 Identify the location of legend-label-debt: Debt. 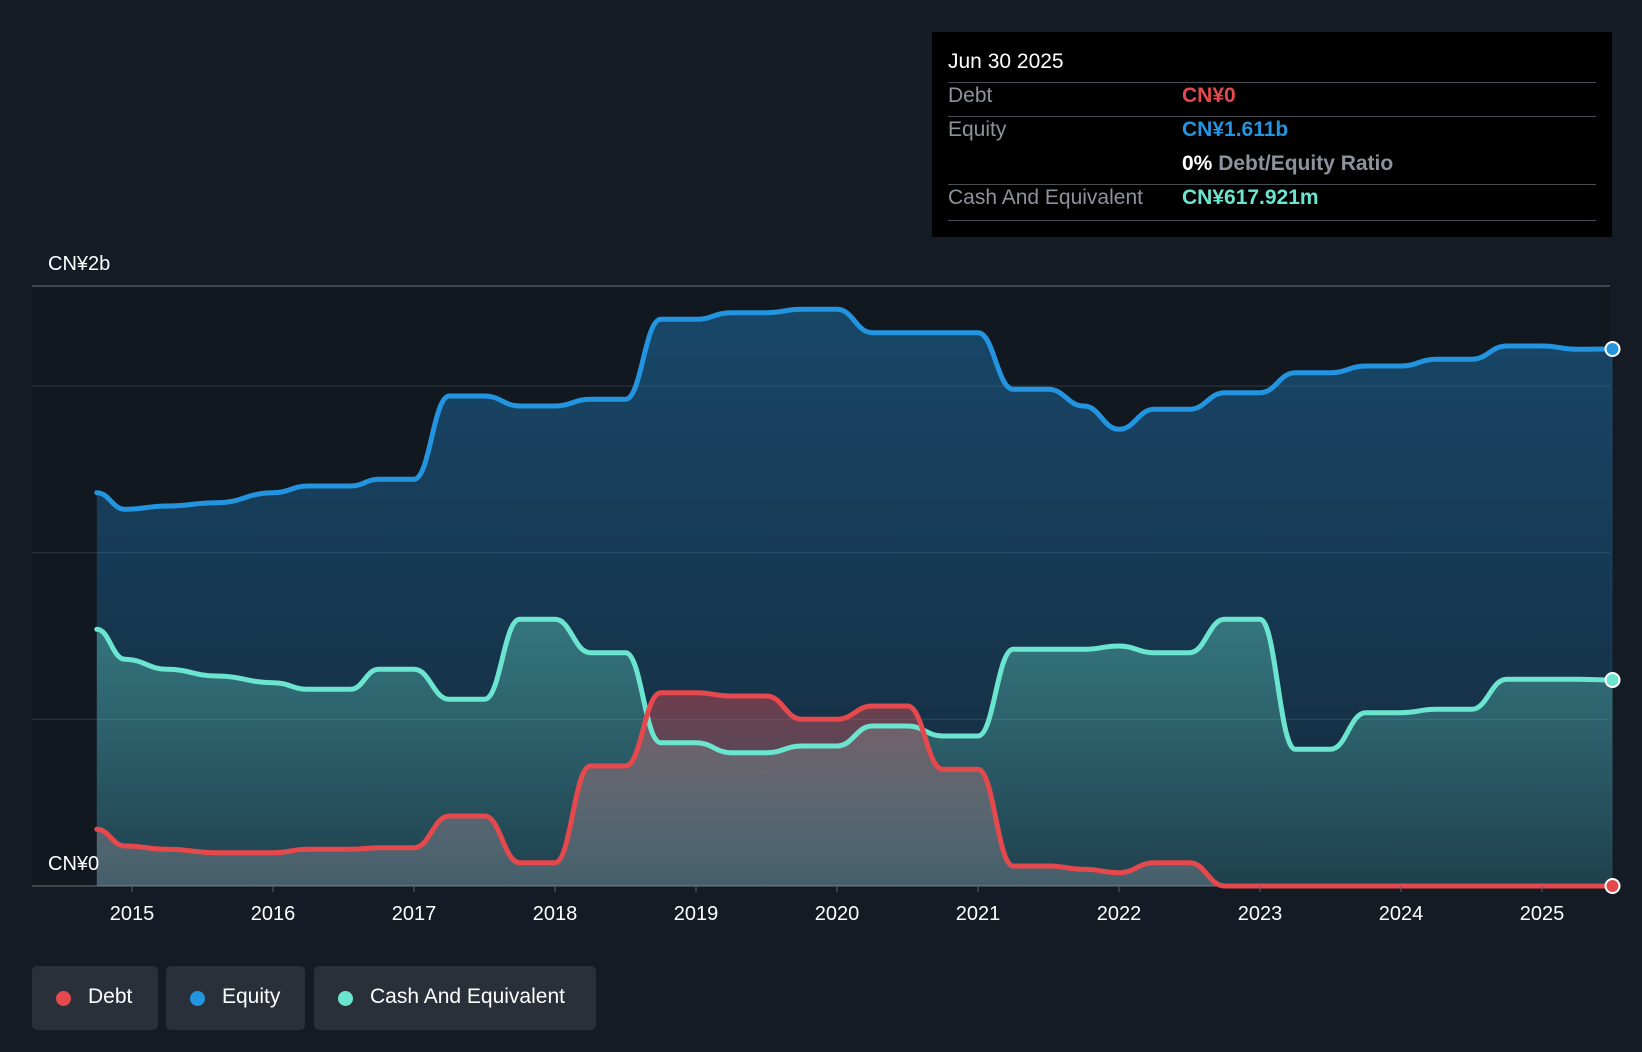
(110, 996).